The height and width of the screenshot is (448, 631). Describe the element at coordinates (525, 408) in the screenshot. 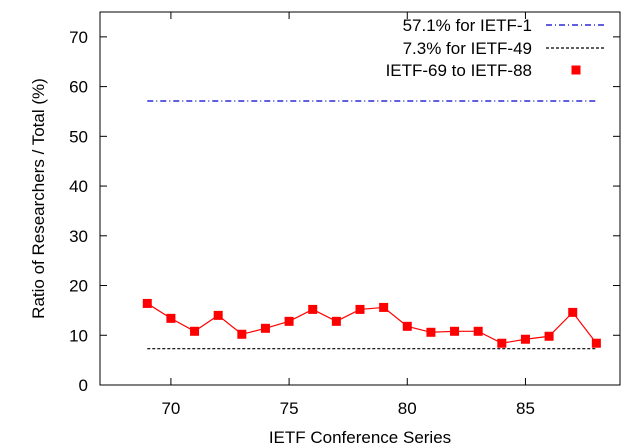

I see `x-tick-label: 85` at that location.